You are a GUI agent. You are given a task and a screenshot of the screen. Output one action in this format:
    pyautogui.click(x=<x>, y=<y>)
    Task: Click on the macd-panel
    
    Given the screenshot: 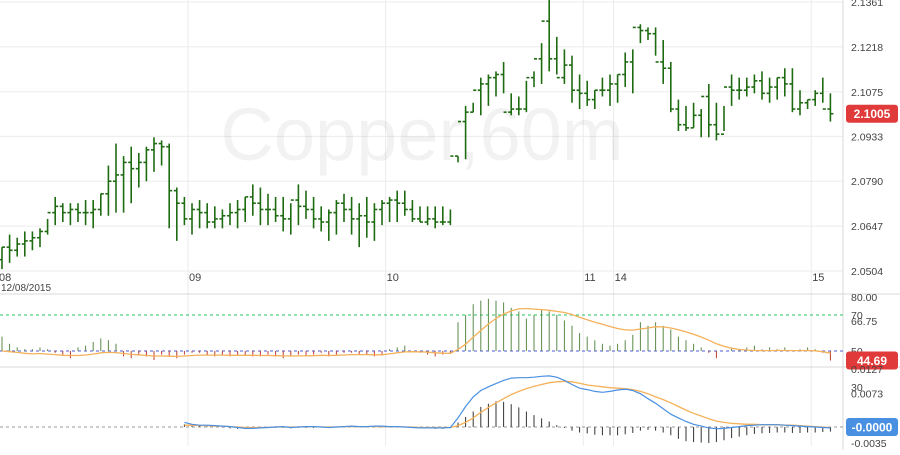 What is the action you would take?
    pyautogui.click(x=421, y=409)
    